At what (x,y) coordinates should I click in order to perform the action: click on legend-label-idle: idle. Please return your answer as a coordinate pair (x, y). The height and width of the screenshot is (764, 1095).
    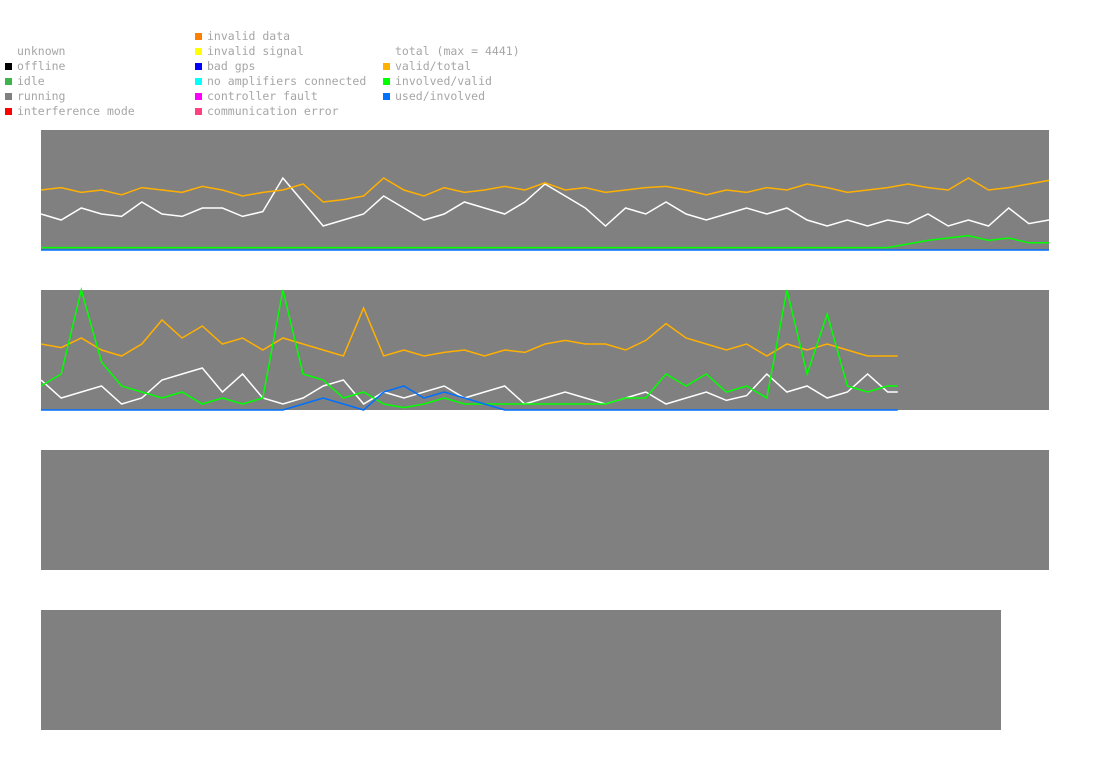
    Looking at the image, I should click on (31, 81).